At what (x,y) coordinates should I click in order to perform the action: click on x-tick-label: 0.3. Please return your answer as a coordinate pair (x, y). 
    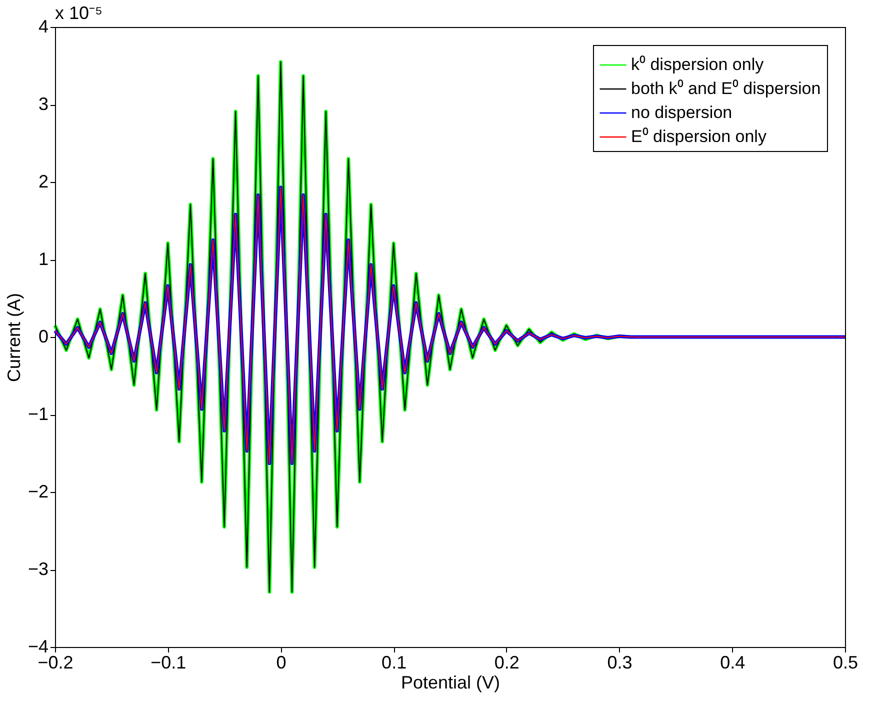
    Looking at the image, I should click on (619, 662).